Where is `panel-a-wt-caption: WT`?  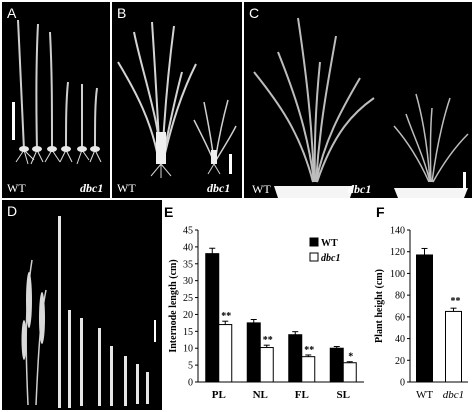
panel-a-wt-caption: WT is located at coordinates (16, 188).